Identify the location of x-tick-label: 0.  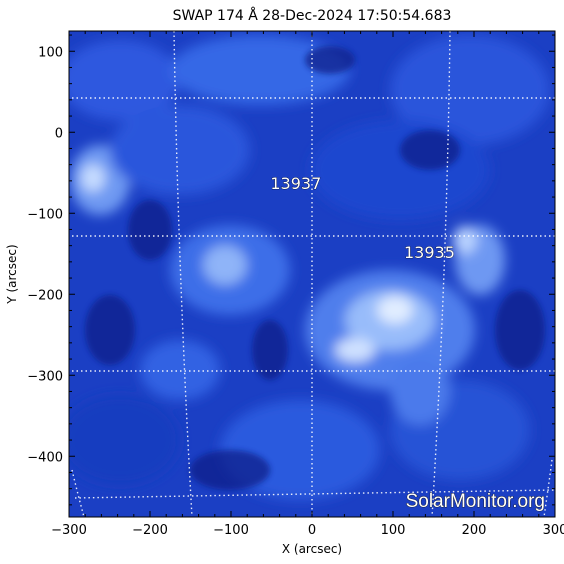
(312, 530).